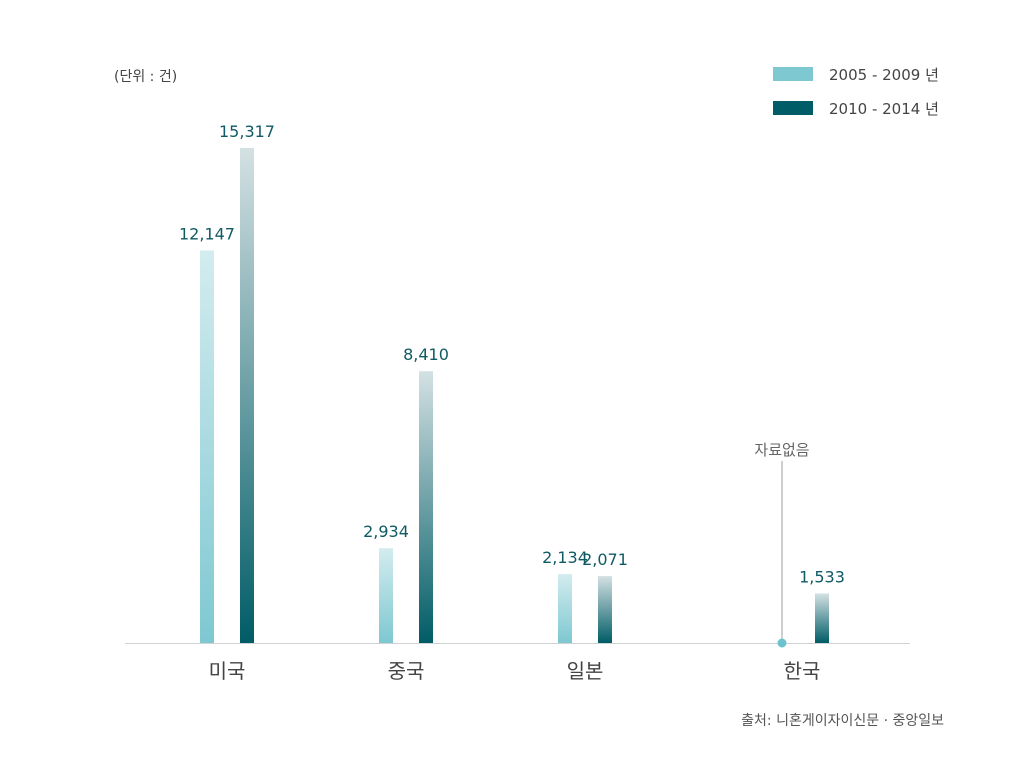  Describe the element at coordinates (822, 576) in the screenshot. I see `value-label: 1,533` at that location.